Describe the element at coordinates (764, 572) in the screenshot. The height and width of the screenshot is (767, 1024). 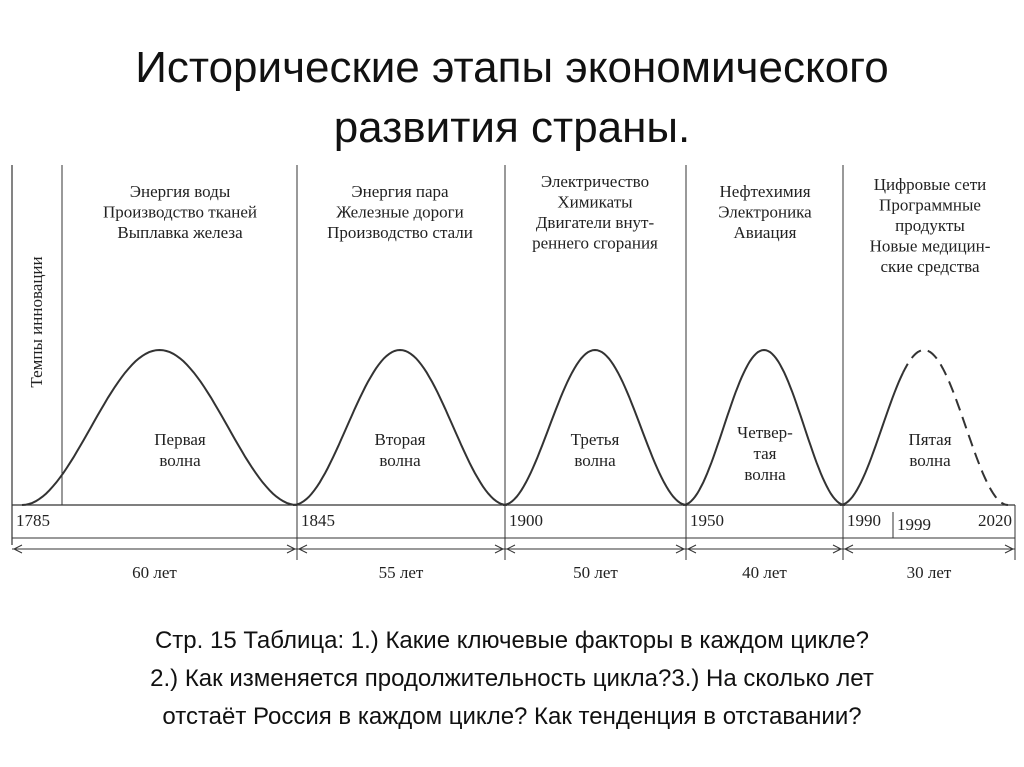
I see `duration-label: 40 лет` at that location.